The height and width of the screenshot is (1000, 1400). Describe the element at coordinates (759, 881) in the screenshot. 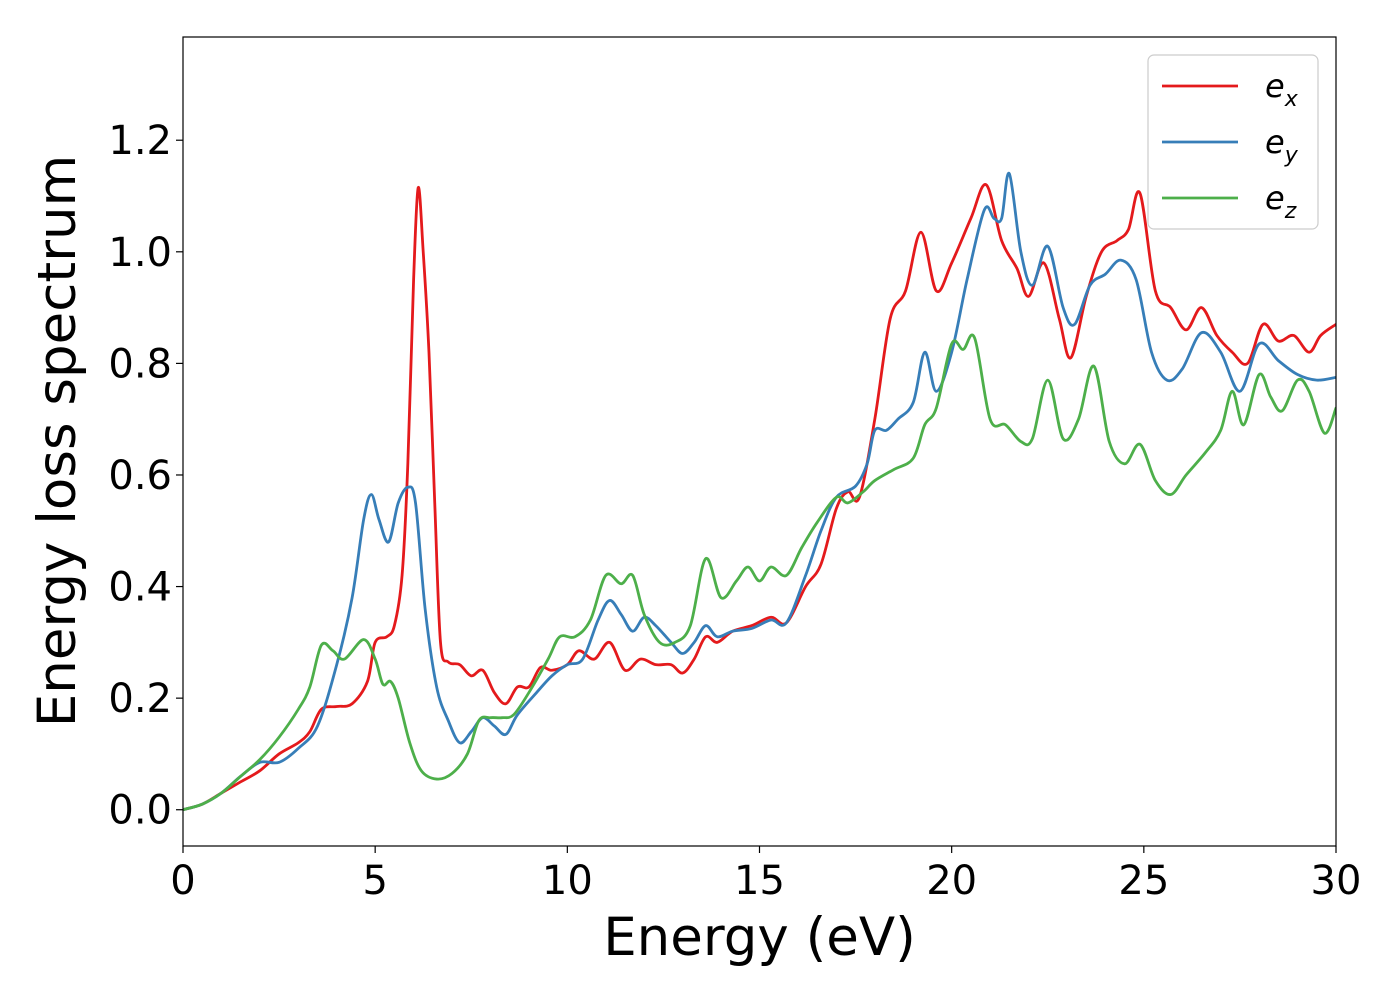

I see `x-tick-label: 15` at that location.